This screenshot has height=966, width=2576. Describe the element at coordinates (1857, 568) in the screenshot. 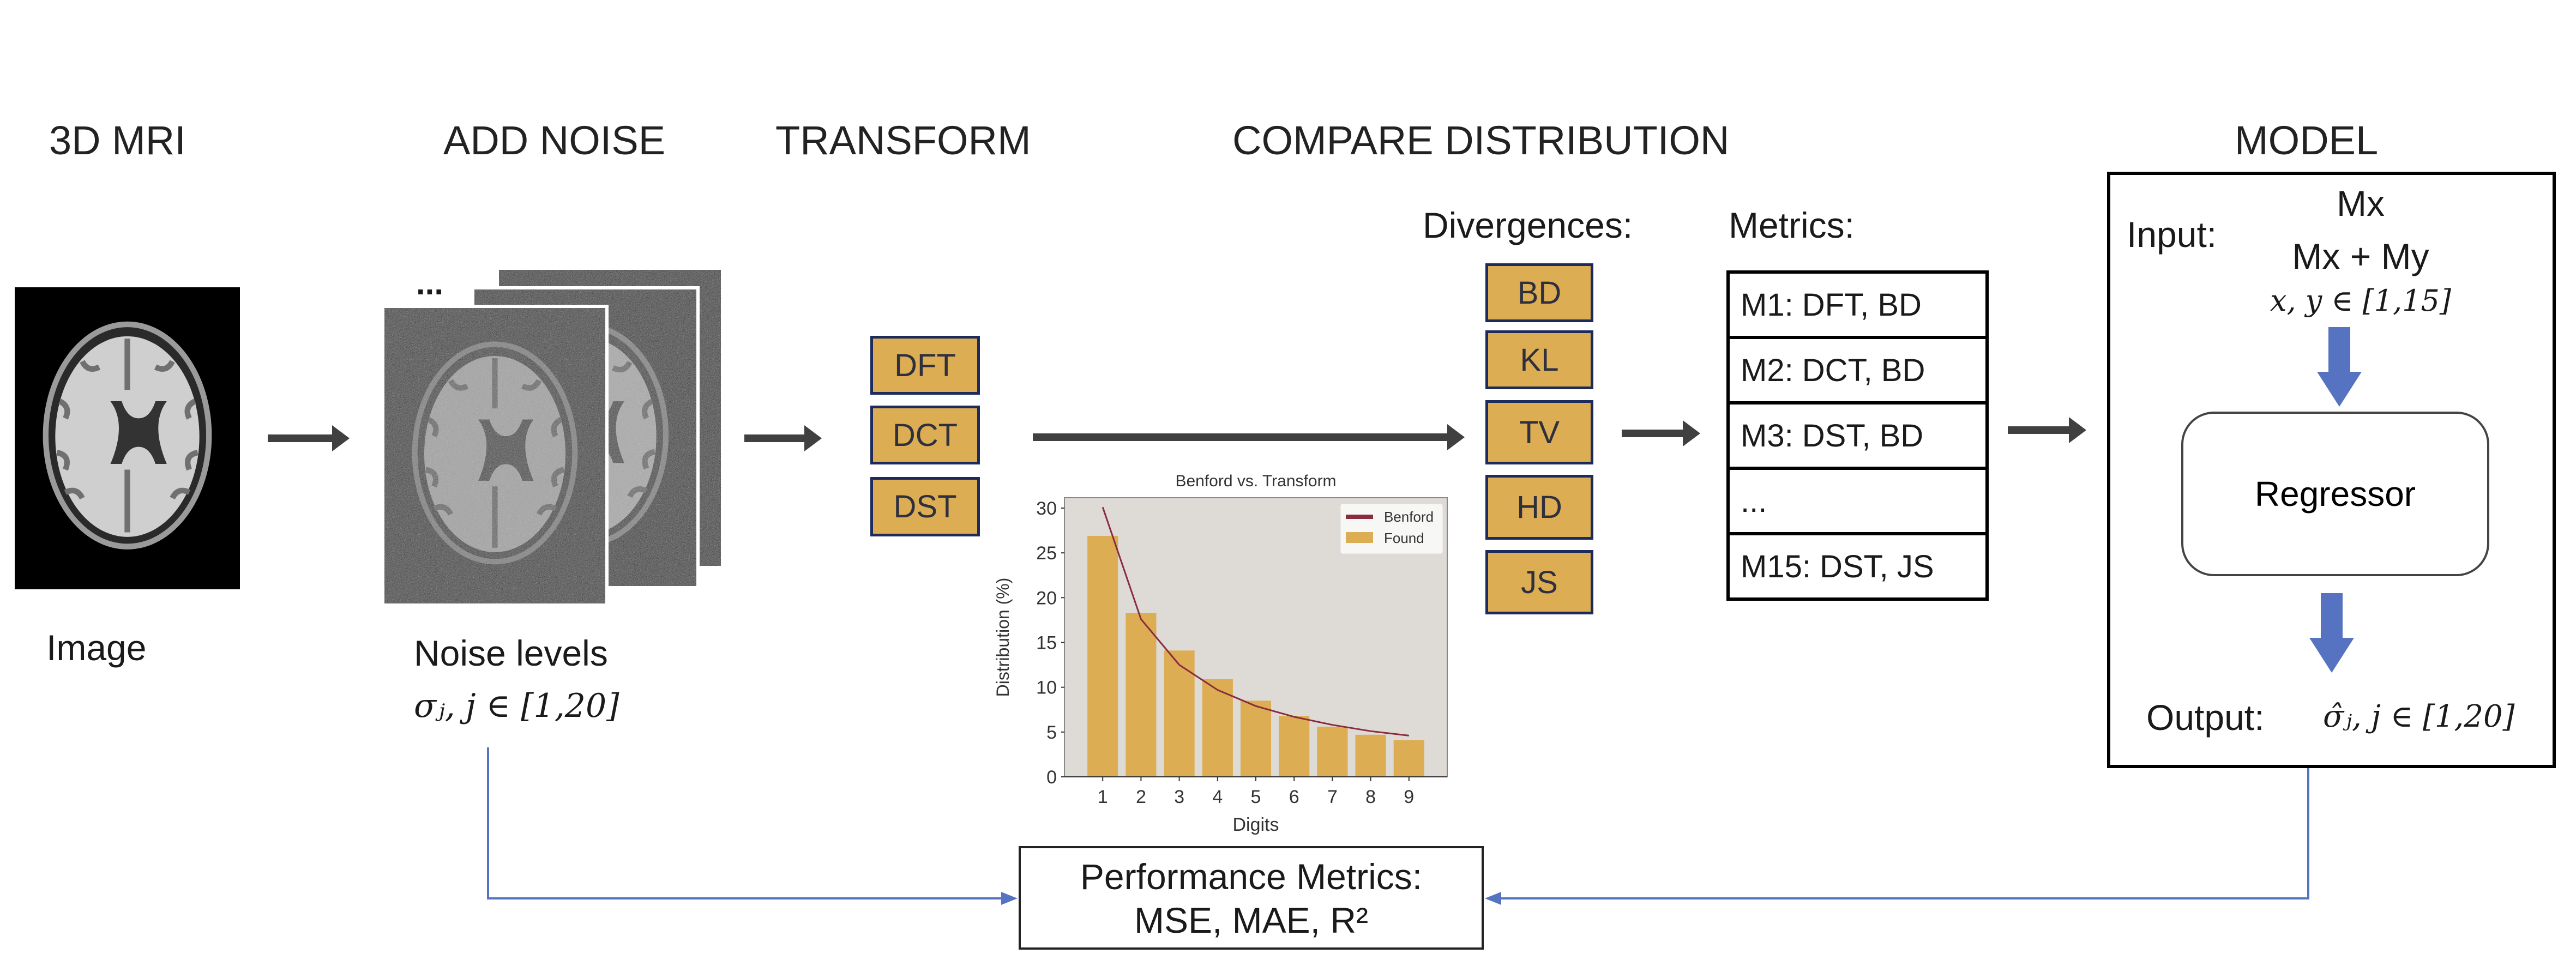

I see `metric-row: M15: DST, JS` at that location.